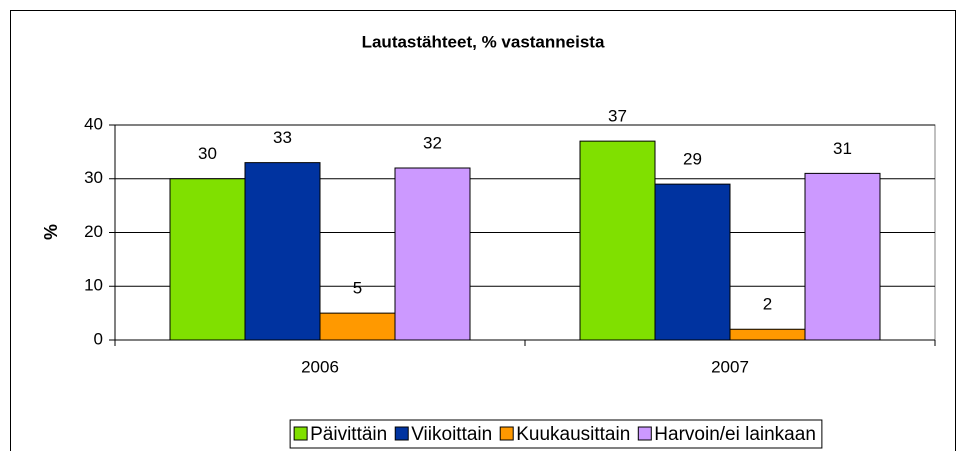 Image resolution: width=966 pixels, height=451 pixels. Describe the element at coordinates (207, 153) in the screenshot. I see `data-label: 30` at that location.